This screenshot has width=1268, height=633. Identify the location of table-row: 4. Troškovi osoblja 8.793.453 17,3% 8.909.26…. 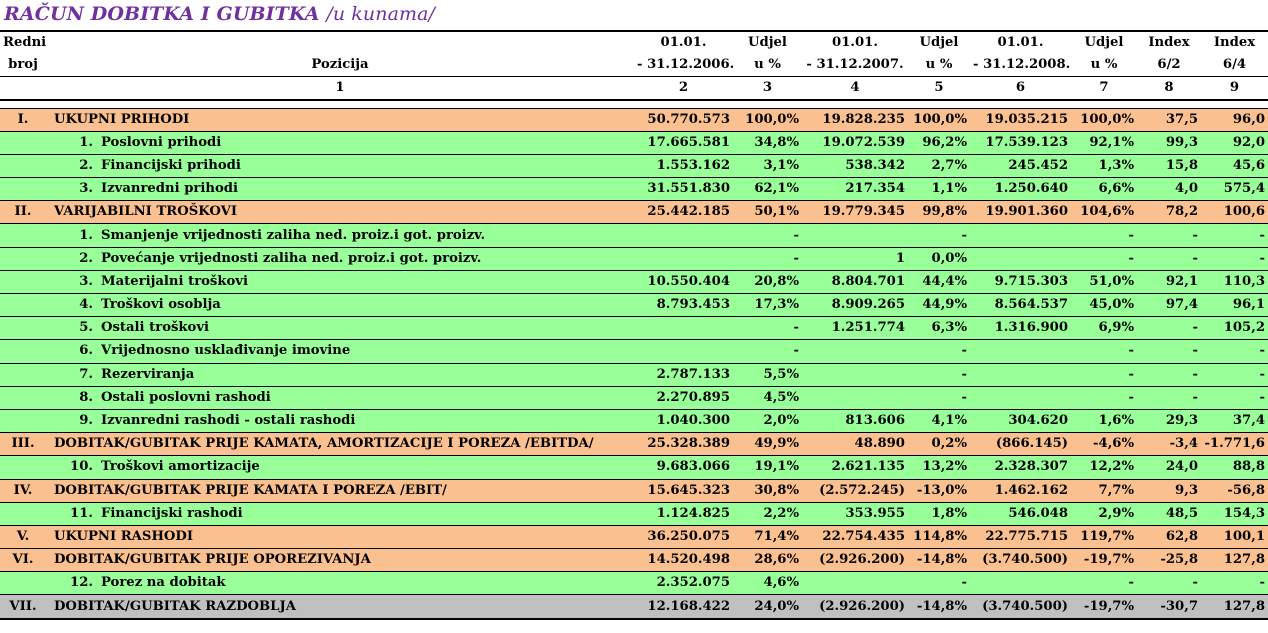
(634, 305).